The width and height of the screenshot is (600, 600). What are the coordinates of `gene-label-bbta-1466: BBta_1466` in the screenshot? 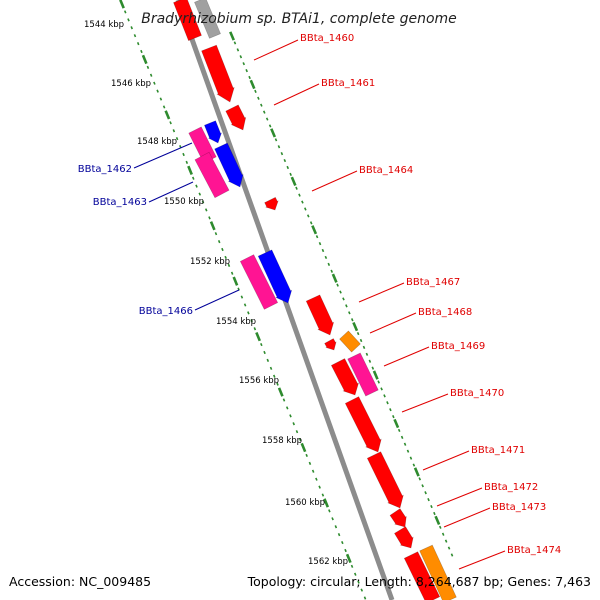 It's located at (166, 311).